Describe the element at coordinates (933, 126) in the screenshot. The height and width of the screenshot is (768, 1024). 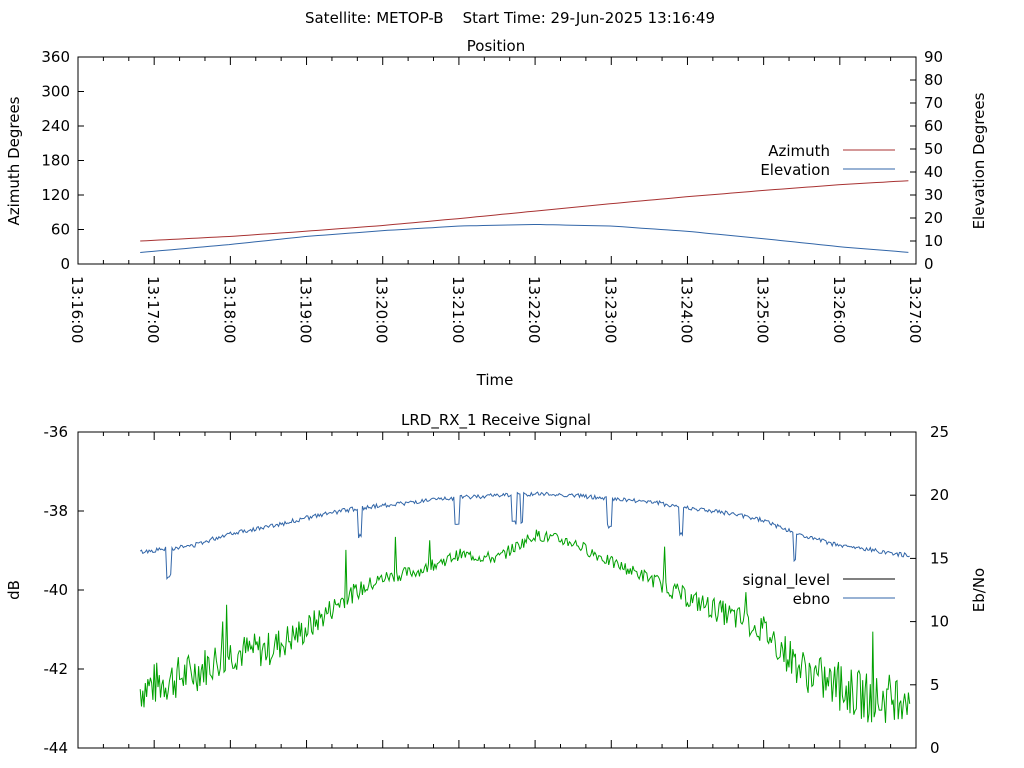
I see `y2-tick-label: 60` at that location.